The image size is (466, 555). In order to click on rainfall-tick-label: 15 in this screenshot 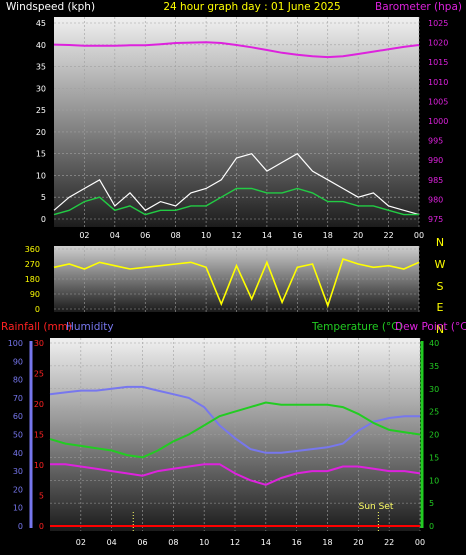, I will do `click(39, 435)`.